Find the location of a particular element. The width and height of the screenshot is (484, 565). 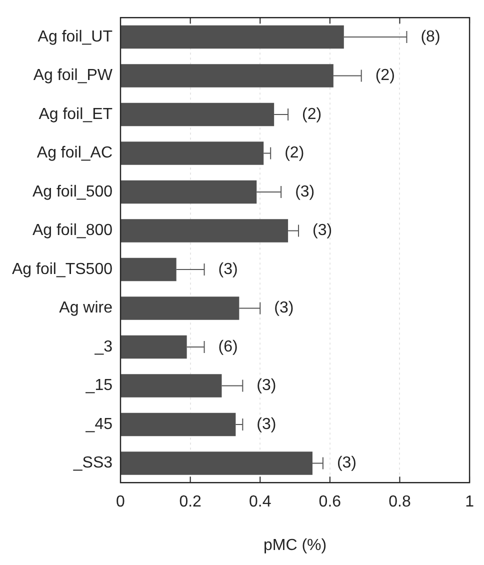

y-tick-label: Ag foil_TS500 is located at coordinates (62, 269).